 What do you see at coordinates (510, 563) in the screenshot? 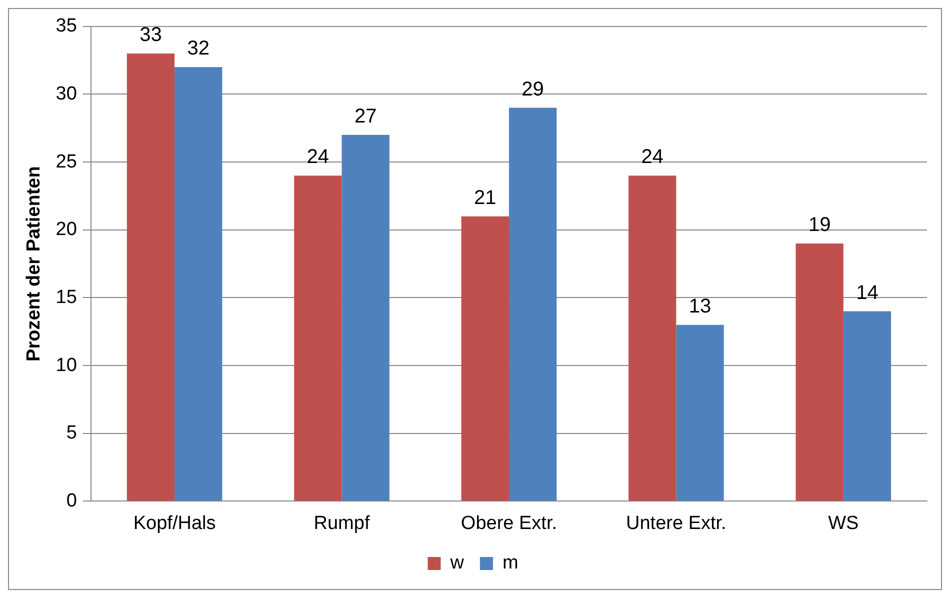
I see `legend-label: m` at bounding box center [510, 563].